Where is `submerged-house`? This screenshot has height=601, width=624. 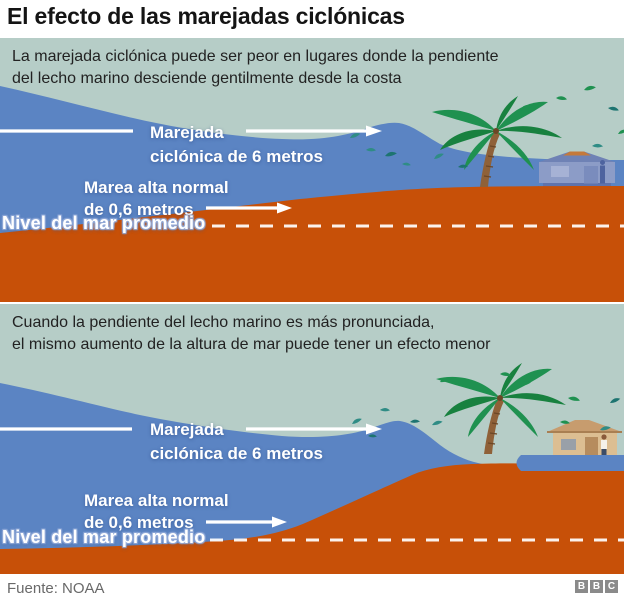
submerged-house is located at coordinates (577, 169).